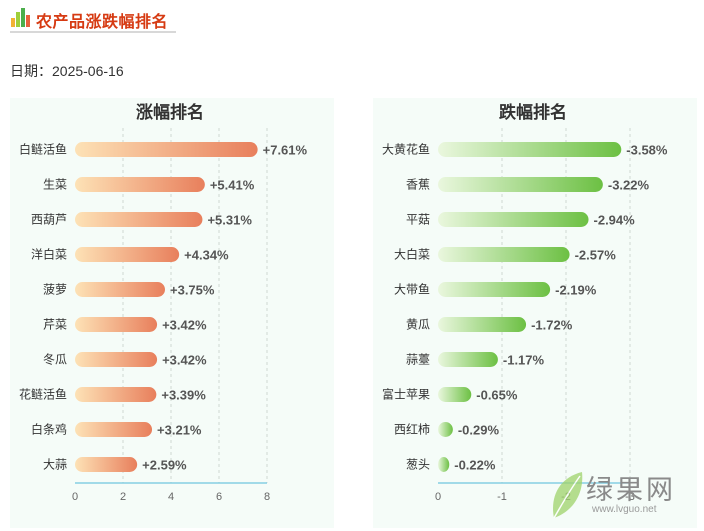 This screenshot has height=531, width=704. I want to click on bar-chart-icon, so click(20, 17).